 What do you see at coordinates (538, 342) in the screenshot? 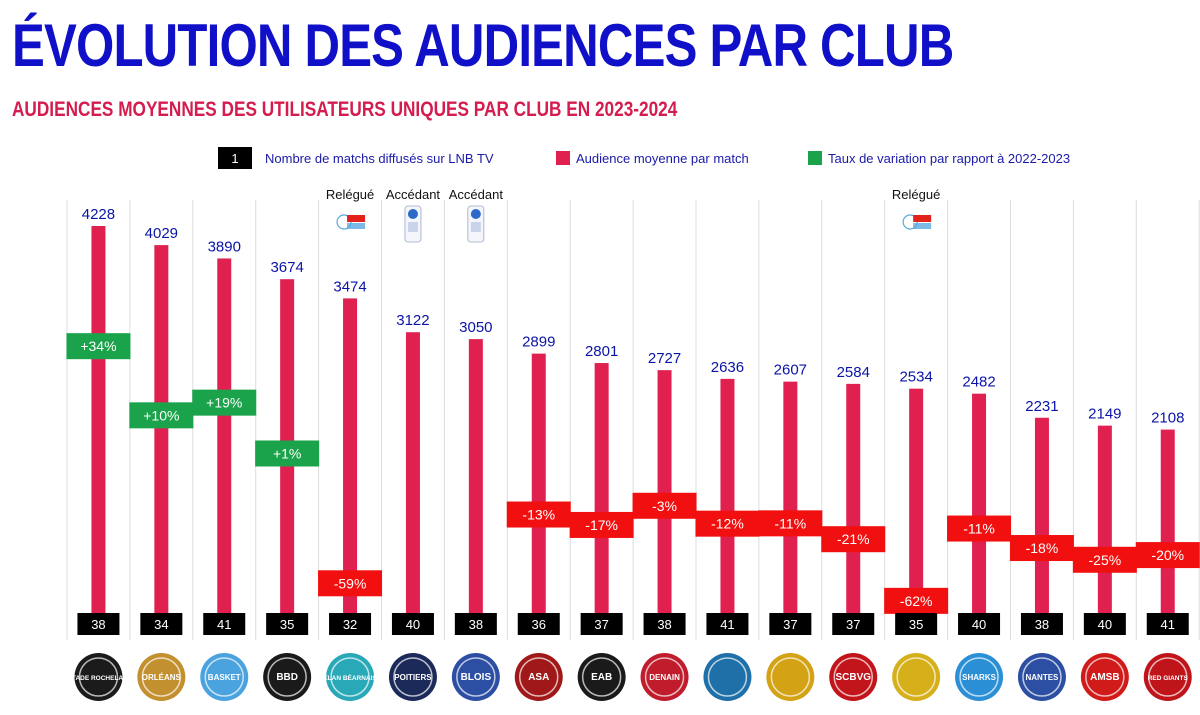
I see `audience-value-label: 2899` at bounding box center [538, 342].